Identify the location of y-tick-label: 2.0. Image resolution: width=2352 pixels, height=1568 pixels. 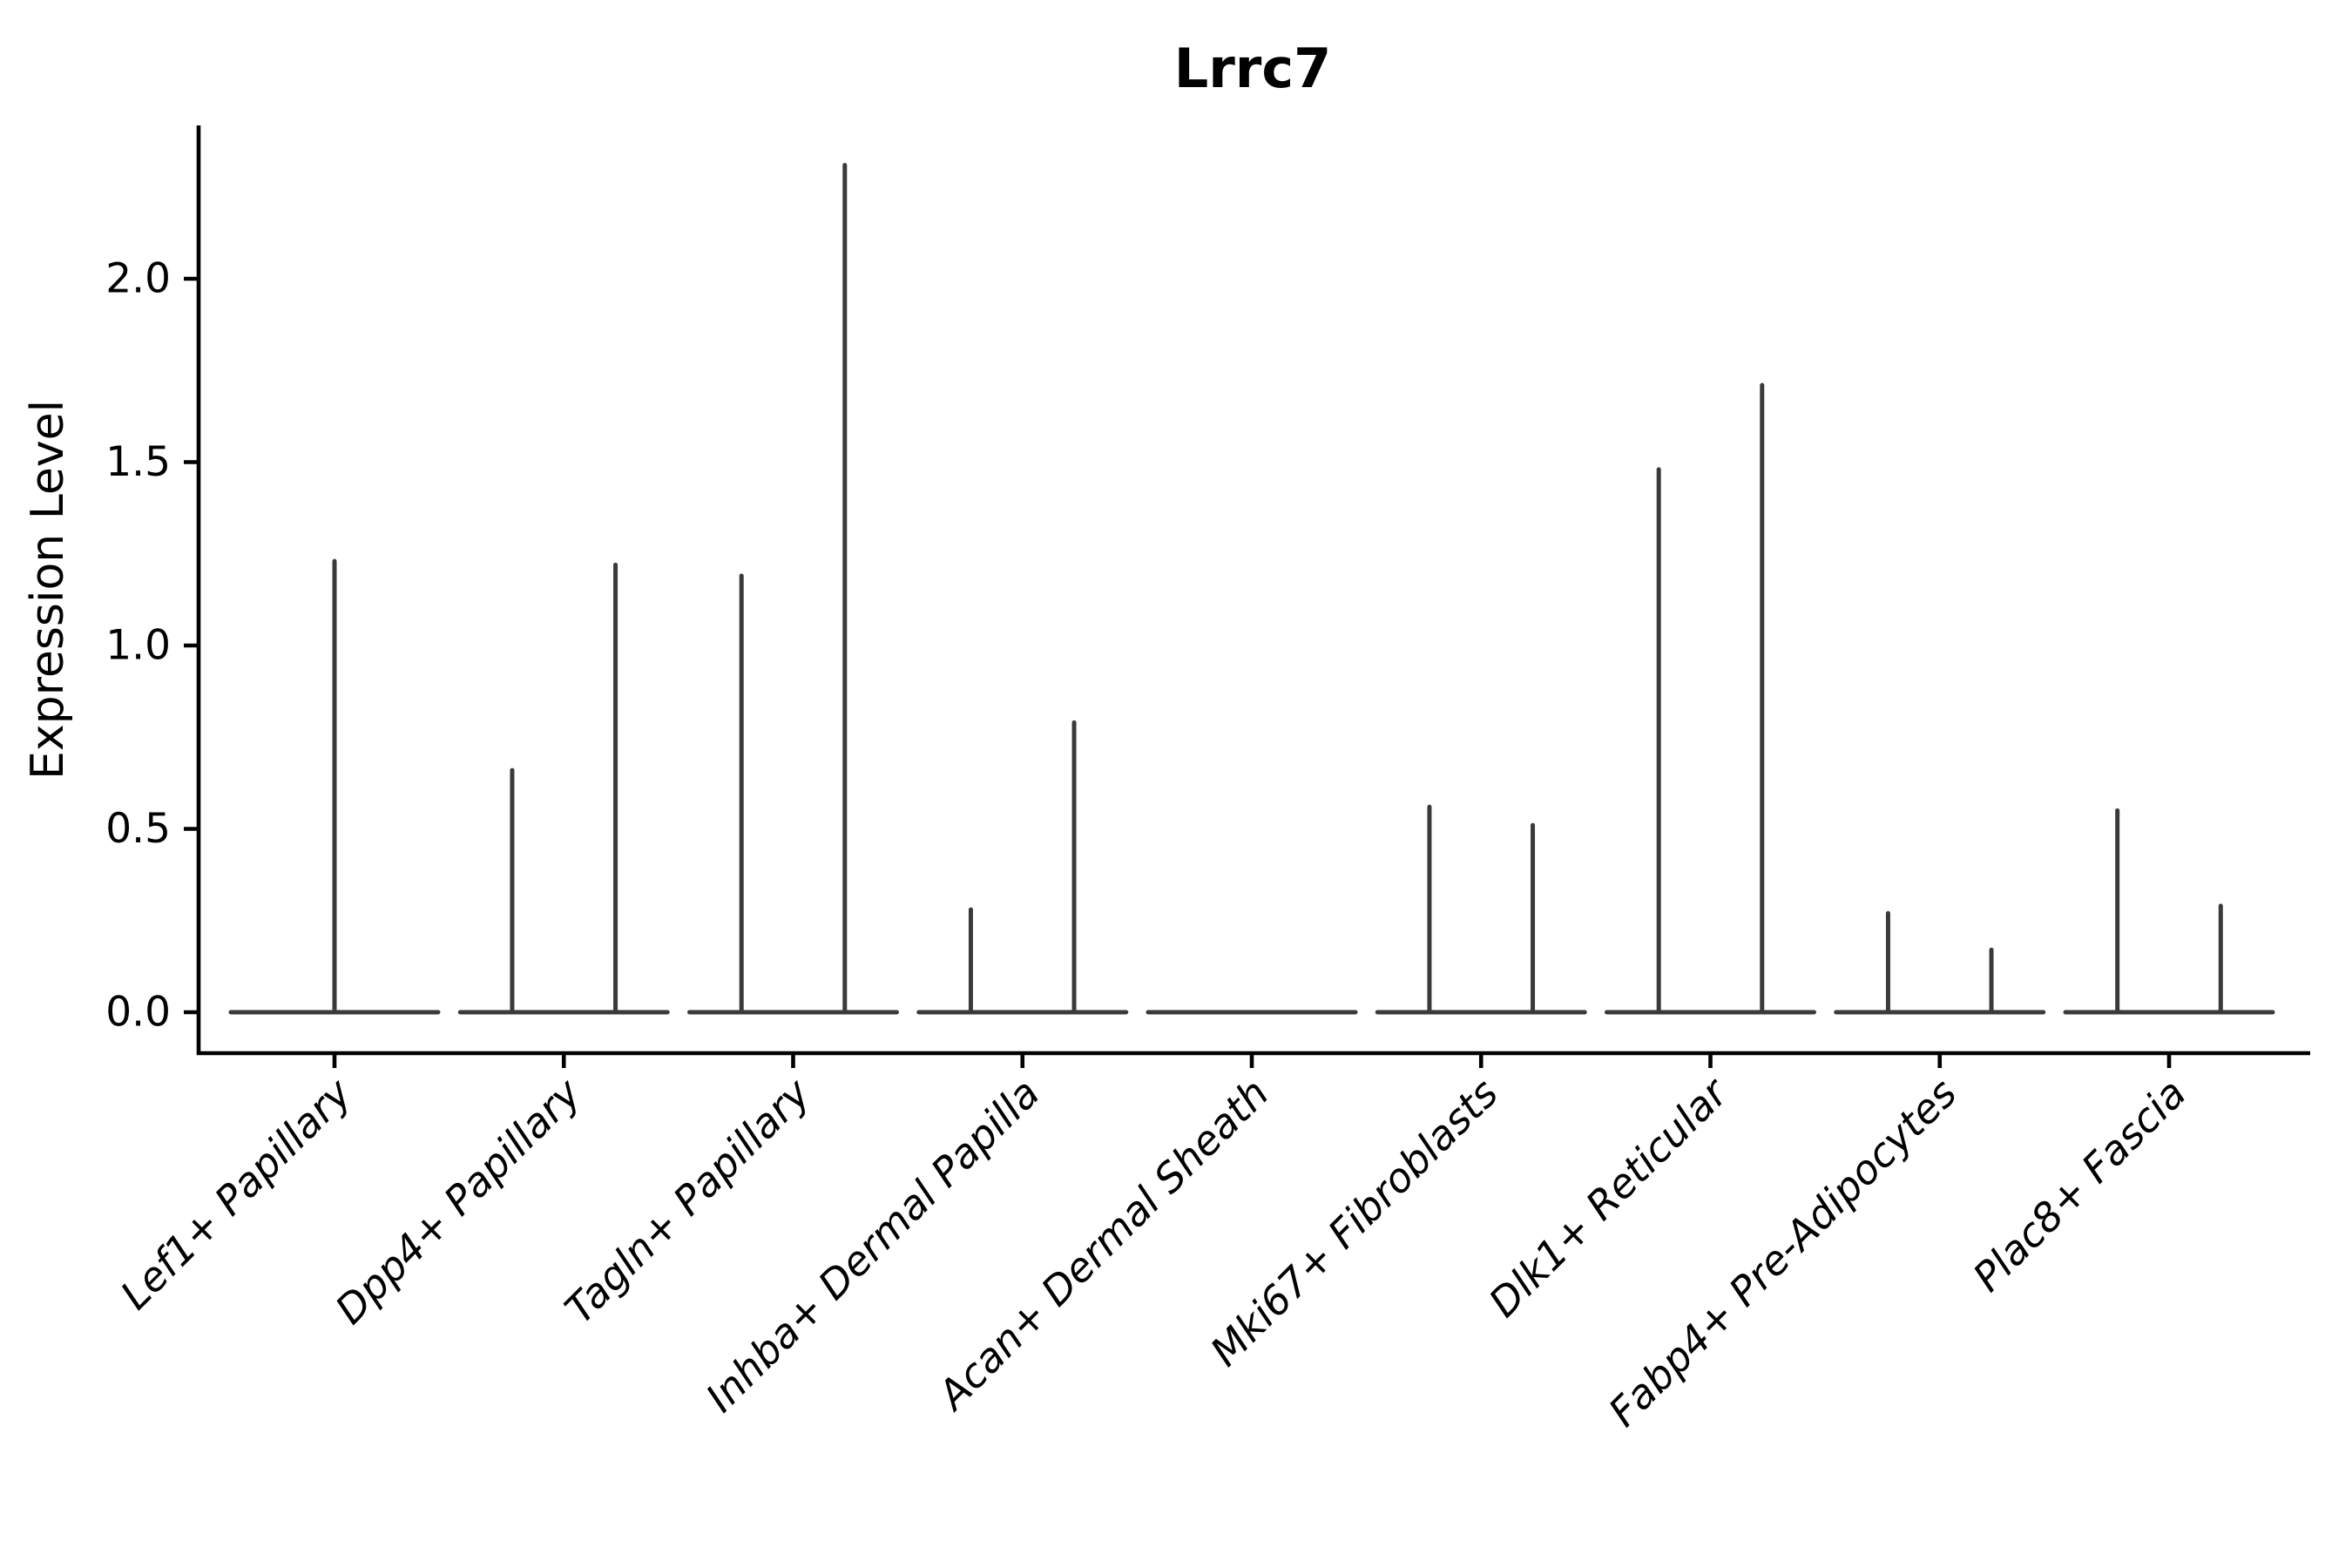
(138, 279).